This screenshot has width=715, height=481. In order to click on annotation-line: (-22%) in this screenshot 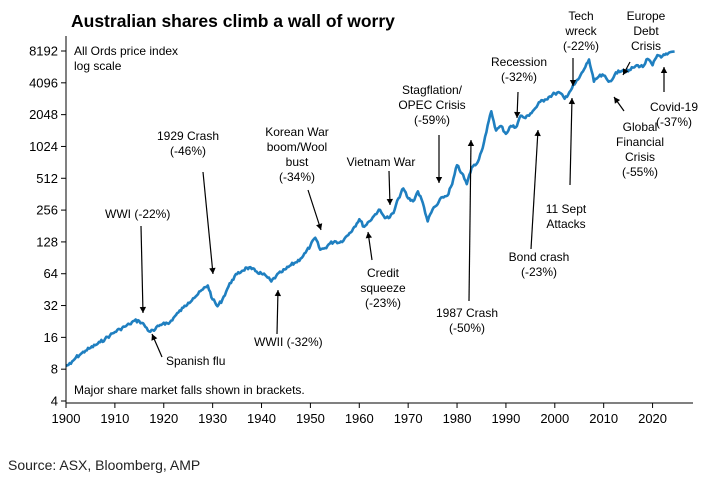, I will do `click(581, 46)`.